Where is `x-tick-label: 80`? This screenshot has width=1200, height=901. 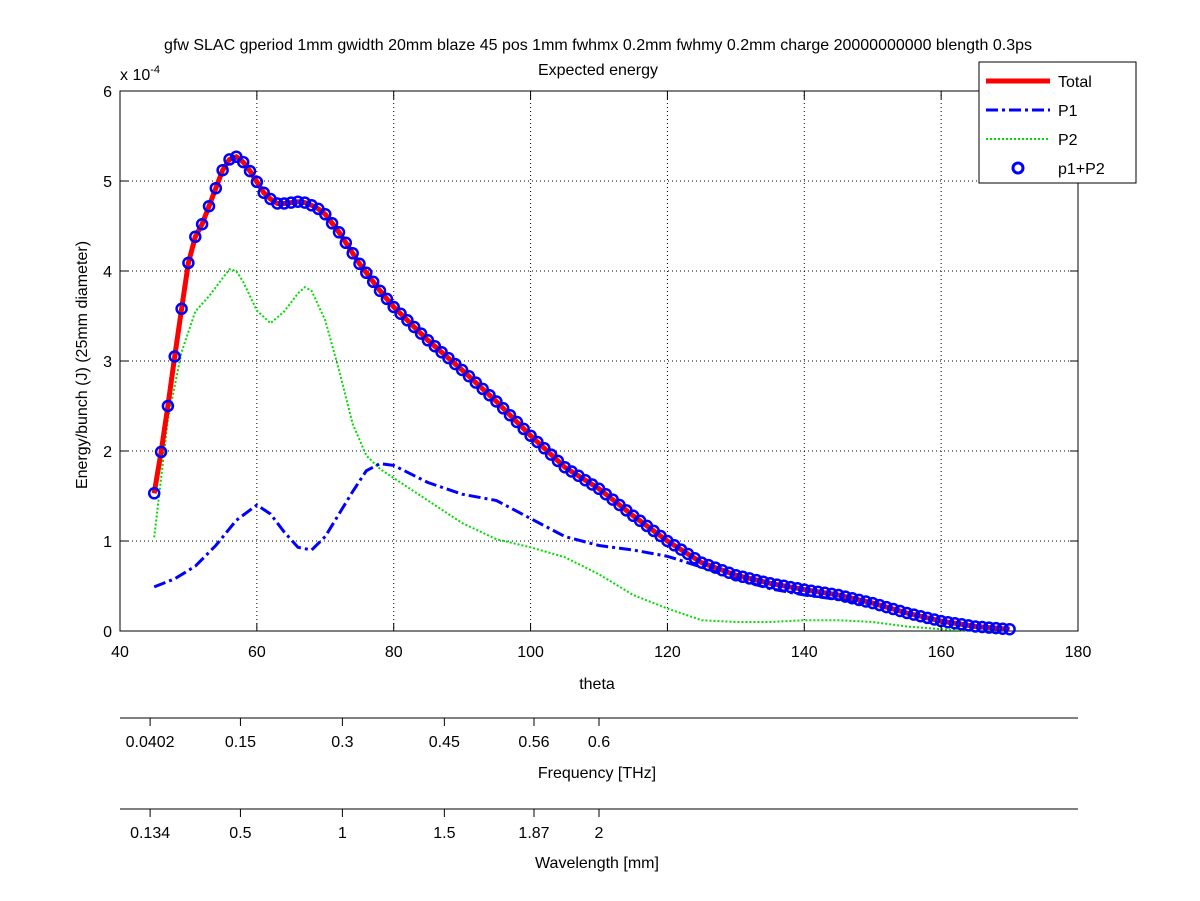
x-tick-label: 80 is located at coordinates (394, 652).